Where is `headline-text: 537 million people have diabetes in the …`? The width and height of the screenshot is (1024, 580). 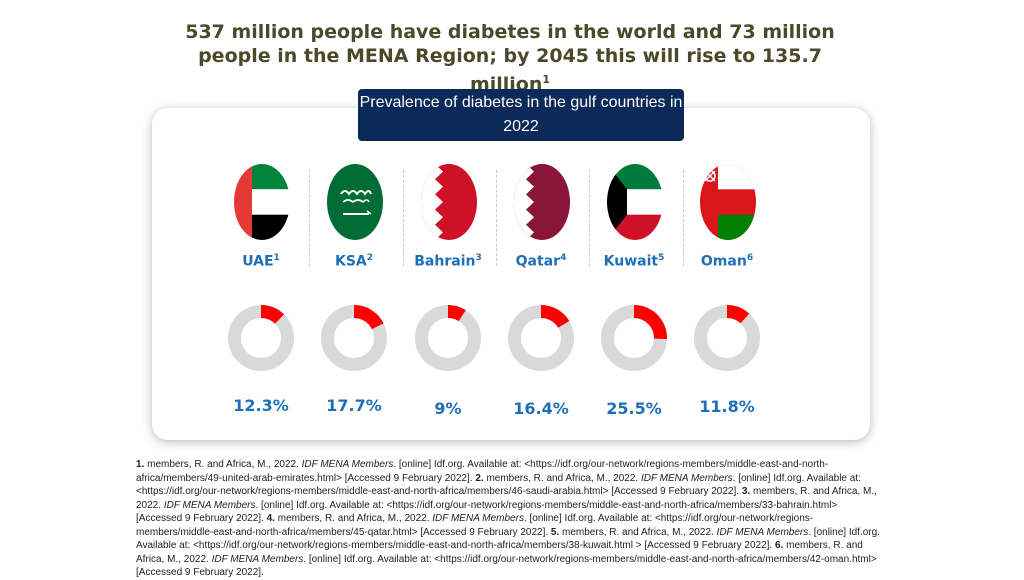
headline-text: 537 million people have diabetes in the … is located at coordinates (510, 58).